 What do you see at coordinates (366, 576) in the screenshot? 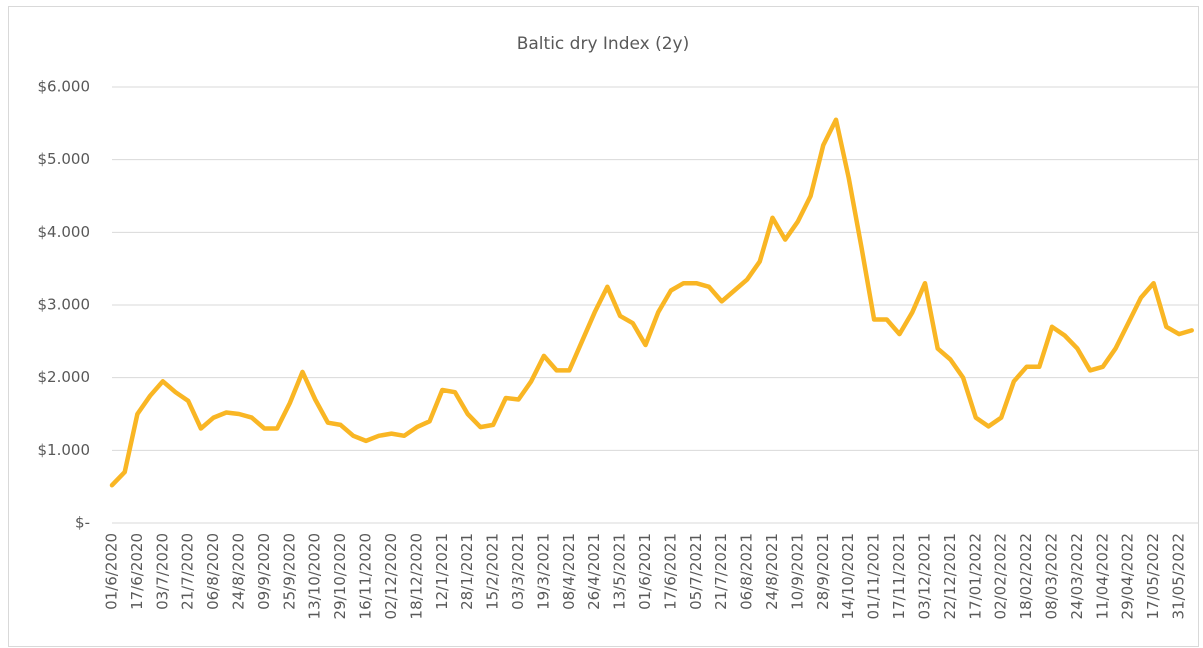
I see `x-tick-label: 16/11/2020` at bounding box center [366, 576].